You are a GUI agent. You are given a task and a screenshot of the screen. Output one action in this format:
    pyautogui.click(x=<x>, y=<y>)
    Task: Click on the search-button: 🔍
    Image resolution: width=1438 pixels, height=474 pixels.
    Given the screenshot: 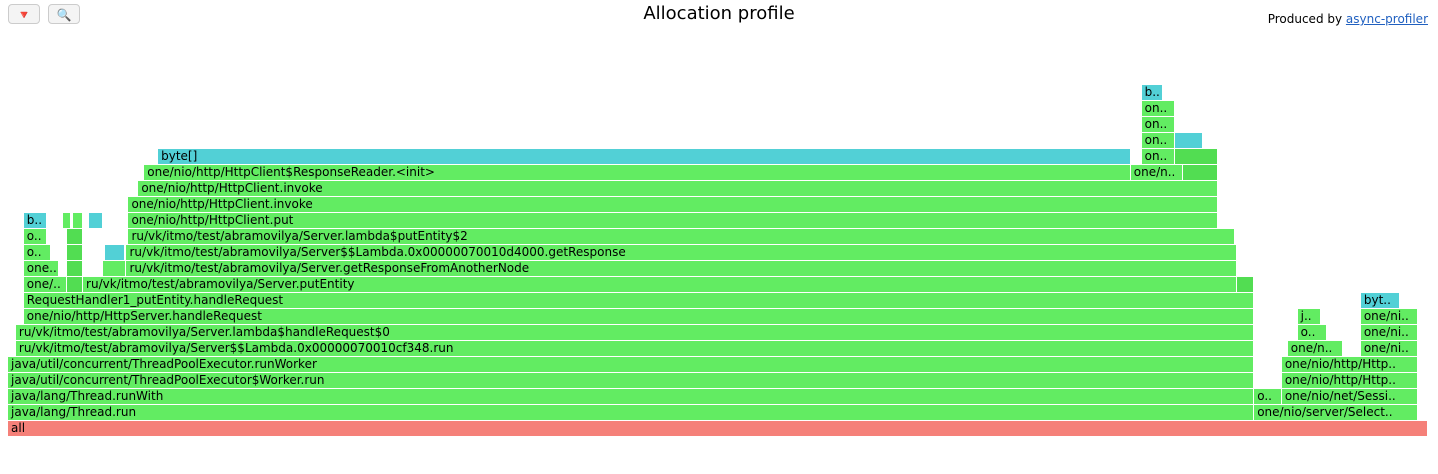 What is the action you would take?
    pyautogui.click(x=64, y=14)
    